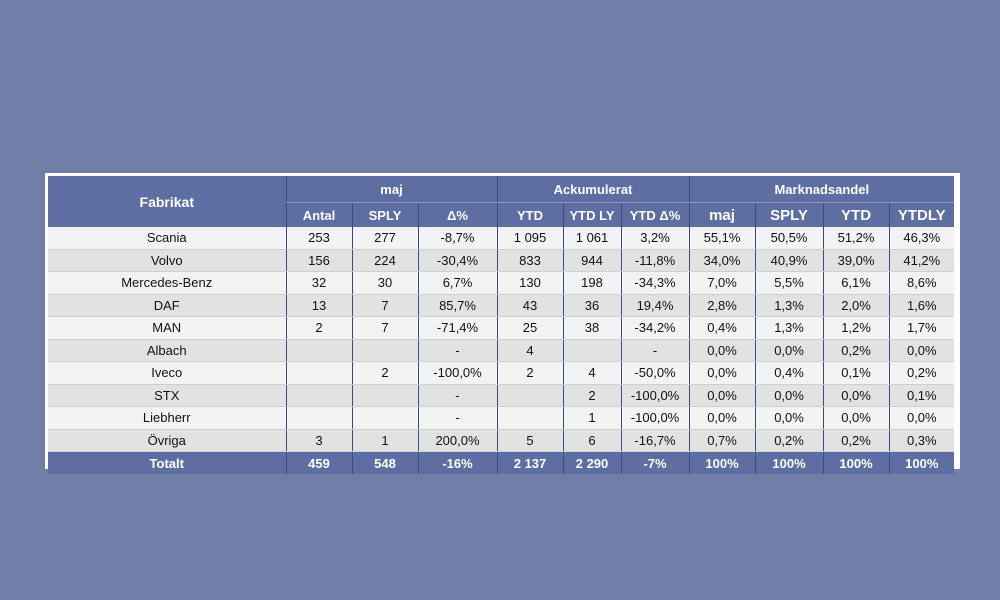 This screenshot has height=600, width=1000. What do you see at coordinates (655, 283) in the screenshot?
I see `cell-ytd-delta: -34,3%` at bounding box center [655, 283].